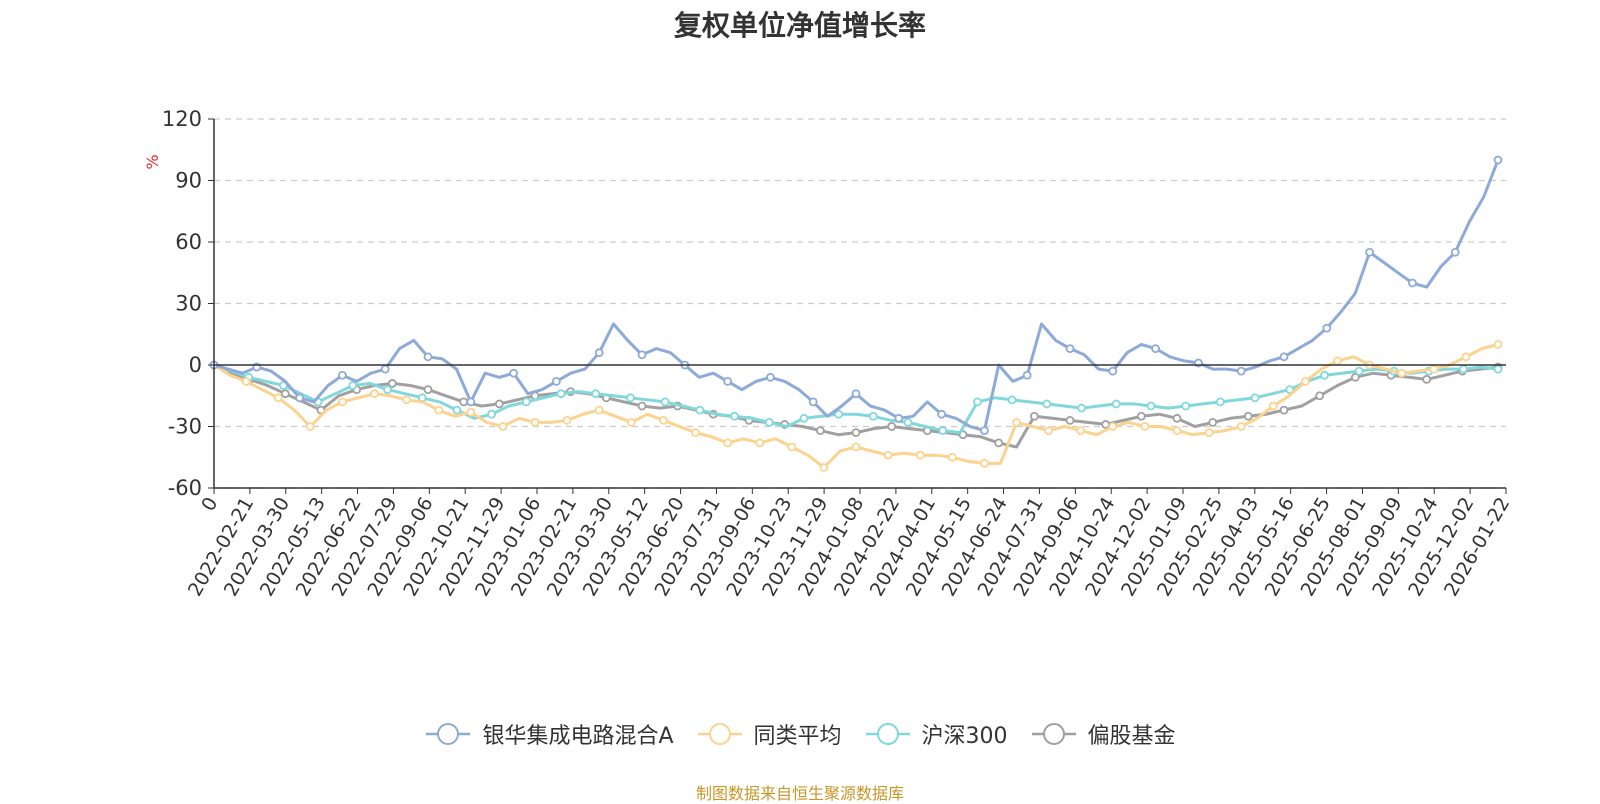  What do you see at coordinates (185, 427) in the screenshot?
I see `y-tick-label-5: -30` at bounding box center [185, 427].